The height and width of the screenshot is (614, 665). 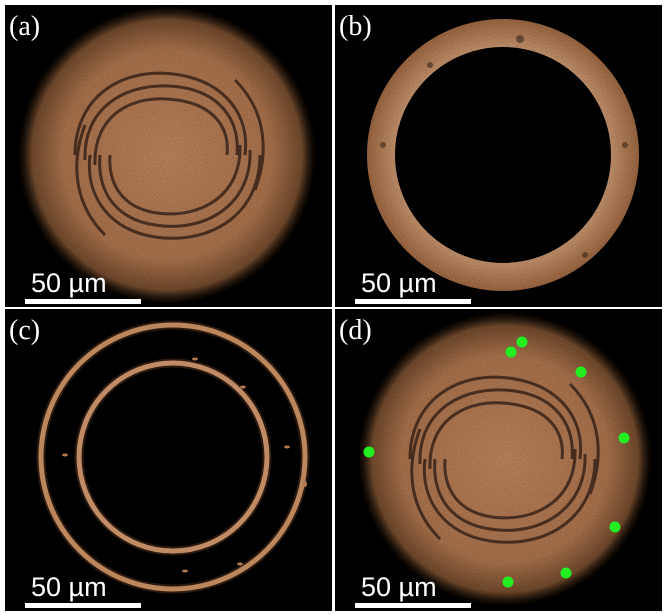 I want to click on panel-label: (b), so click(x=355, y=26).